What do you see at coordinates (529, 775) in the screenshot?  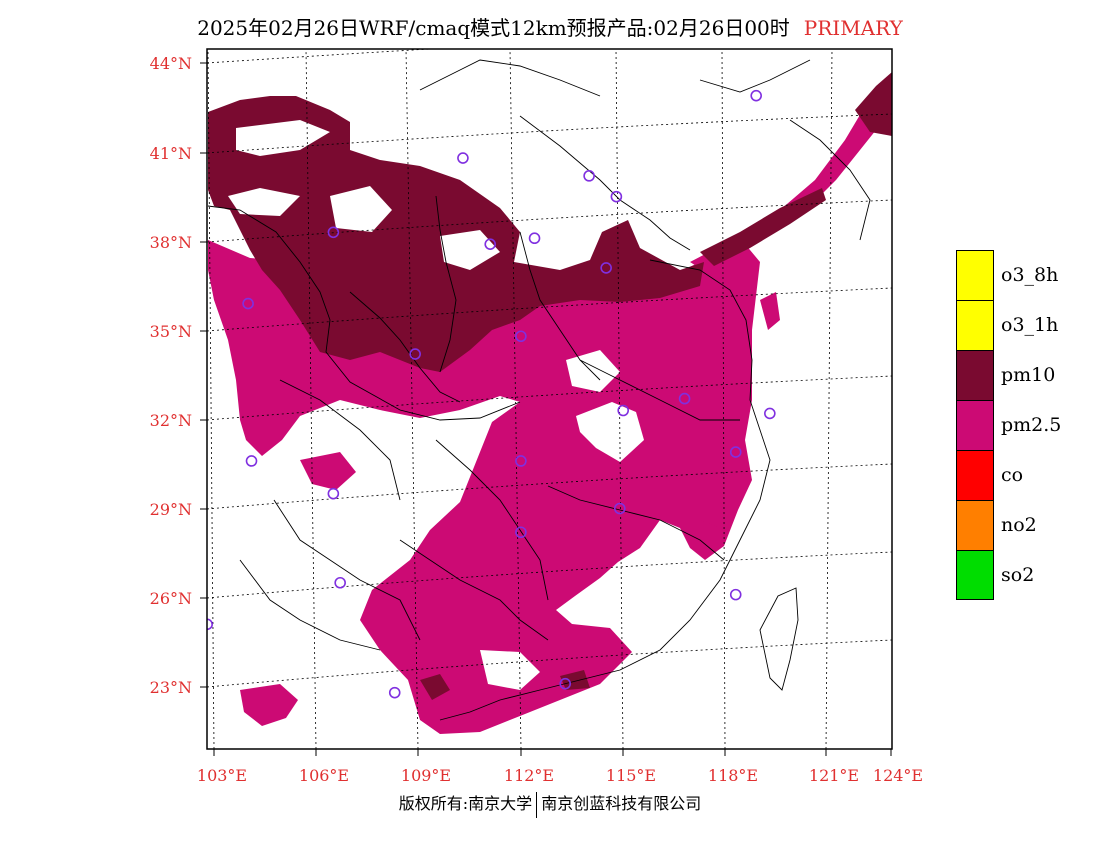 I see `lon-label: 112°E` at bounding box center [529, 775].